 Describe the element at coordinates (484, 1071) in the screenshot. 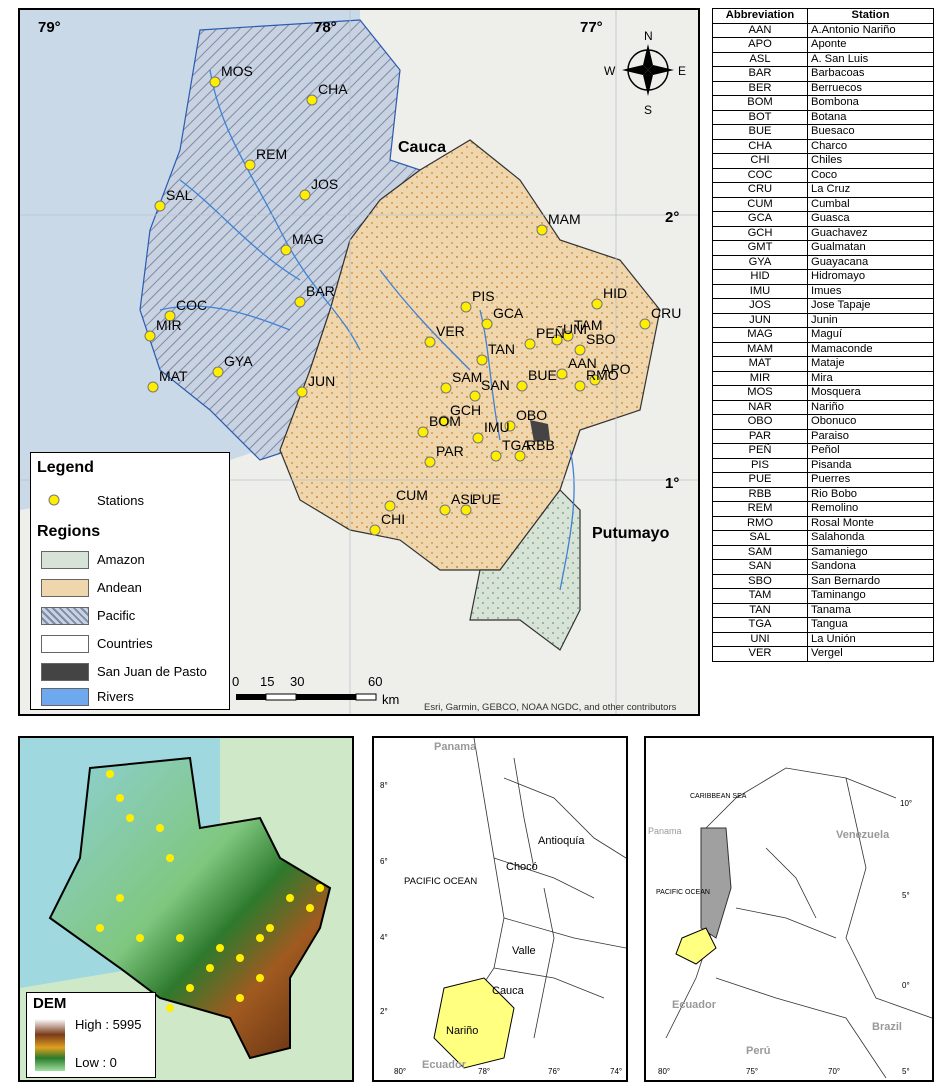

I see `ctx1-lon-tick: 78°` at that location.